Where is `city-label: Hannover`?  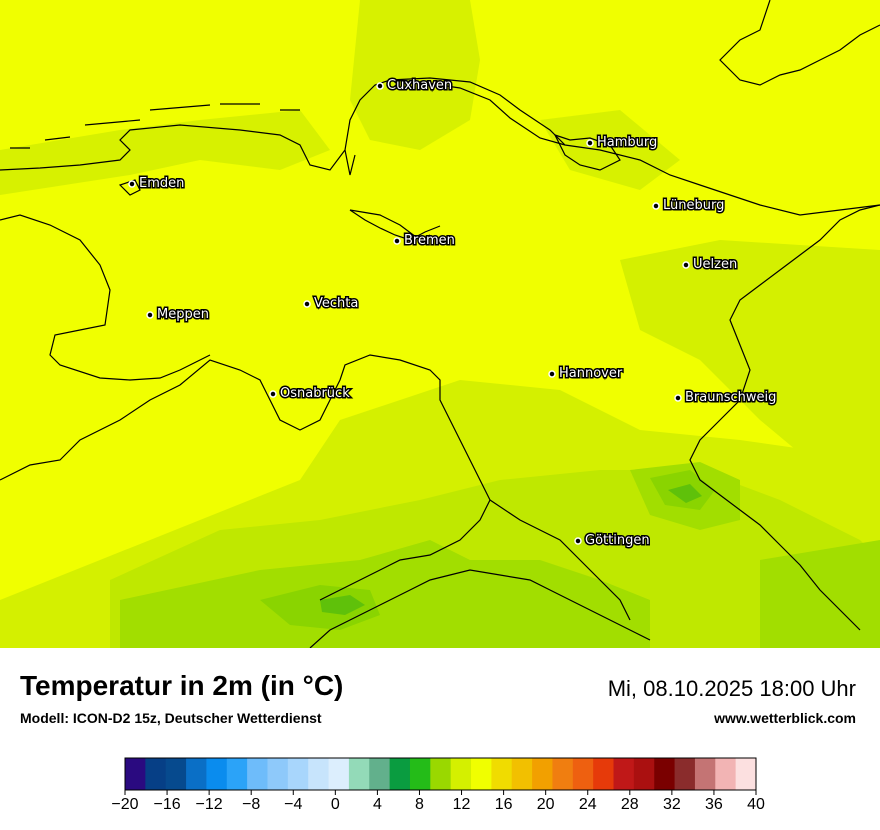
city-label: Hannover is located at coordinates (591, 373).